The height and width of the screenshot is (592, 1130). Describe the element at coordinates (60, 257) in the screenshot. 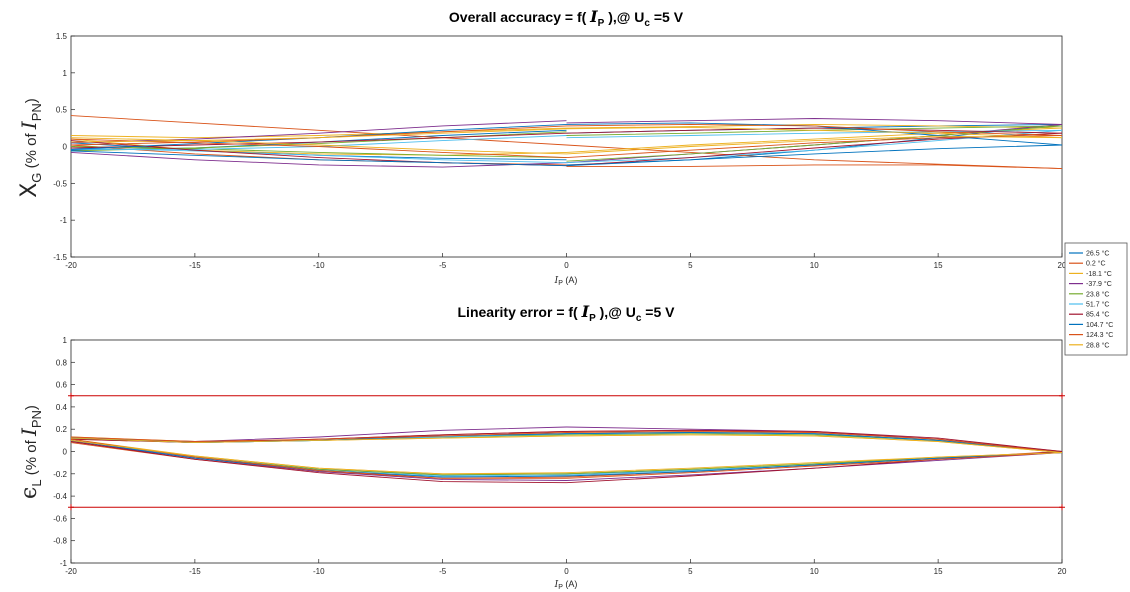

I see `y-tick-label: -1.5` at that location.